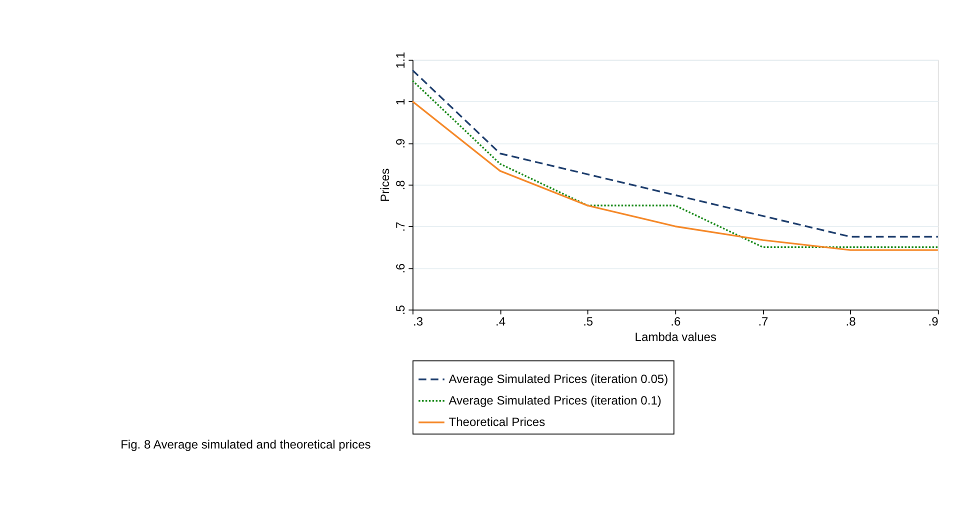 The image size is (956, 508). I want to click on x-tick-label: .5, so click(588, 321).